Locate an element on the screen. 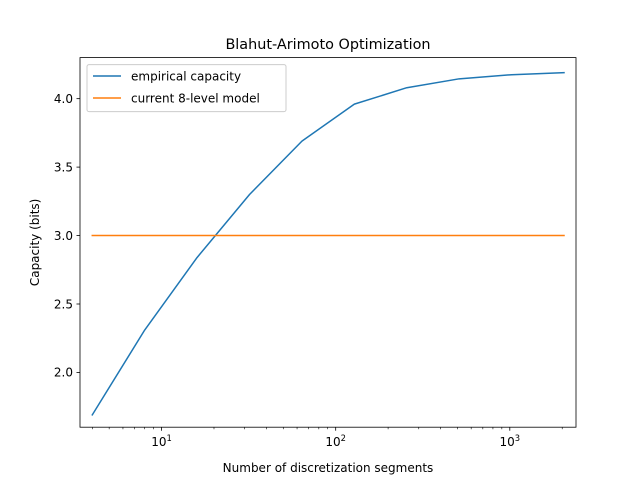 Image resolution: width=640 pixels, height=480 pixels. legend-label-model: current 8-level model is located at coordinates (195, 98).